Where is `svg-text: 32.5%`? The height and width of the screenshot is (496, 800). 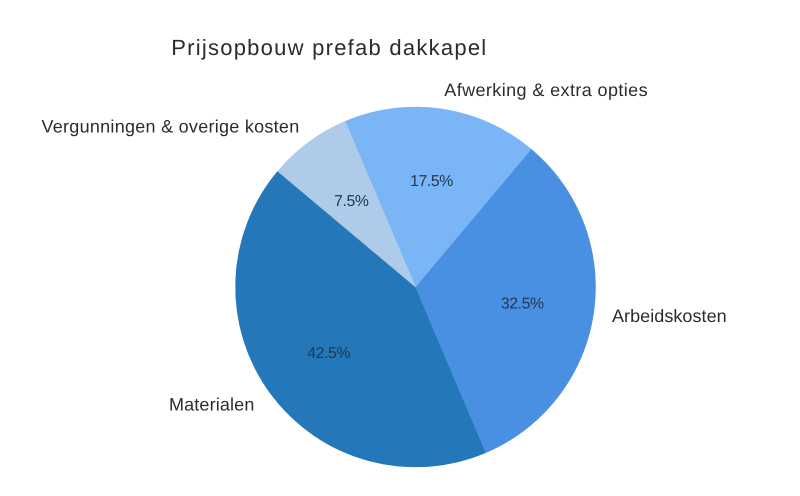 svg-text: 32.5% is located at coordinates (522, 304).